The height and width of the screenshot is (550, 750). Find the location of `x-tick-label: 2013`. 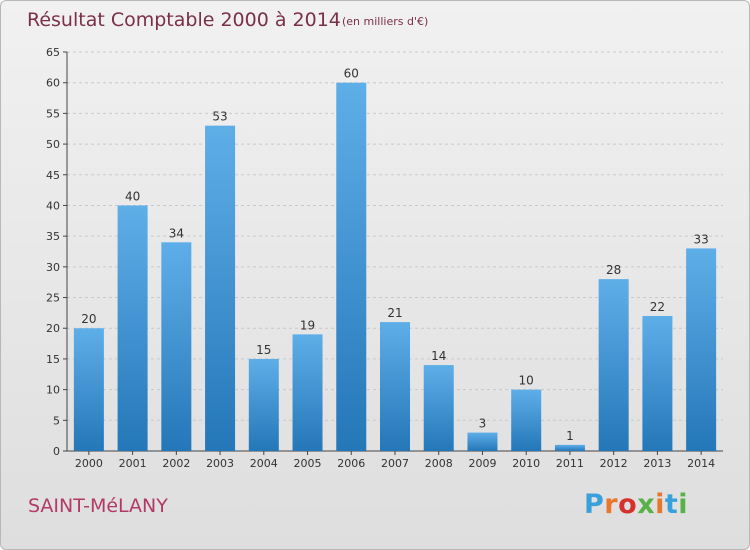

x-tick-label: 2013 is located at coordinates (657, 463).